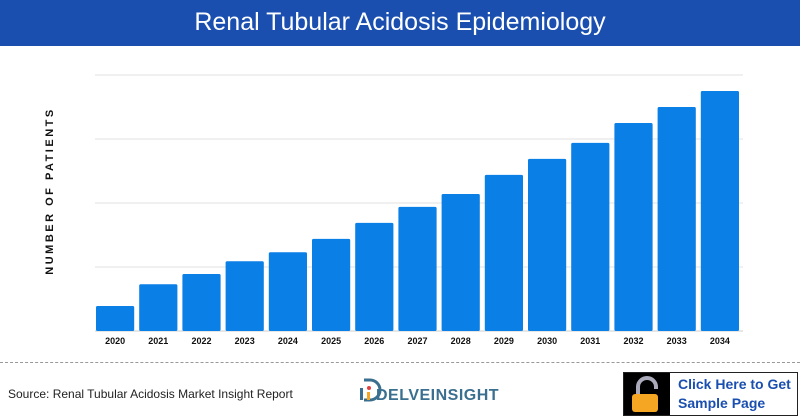 The width and height of the screenshot is (800, 420). What do you see at coordinates (710, 394) in the screenshot?
I see `get-sample-page-button: Click Here to Get Sample Page` at bounding box center [710, 394].